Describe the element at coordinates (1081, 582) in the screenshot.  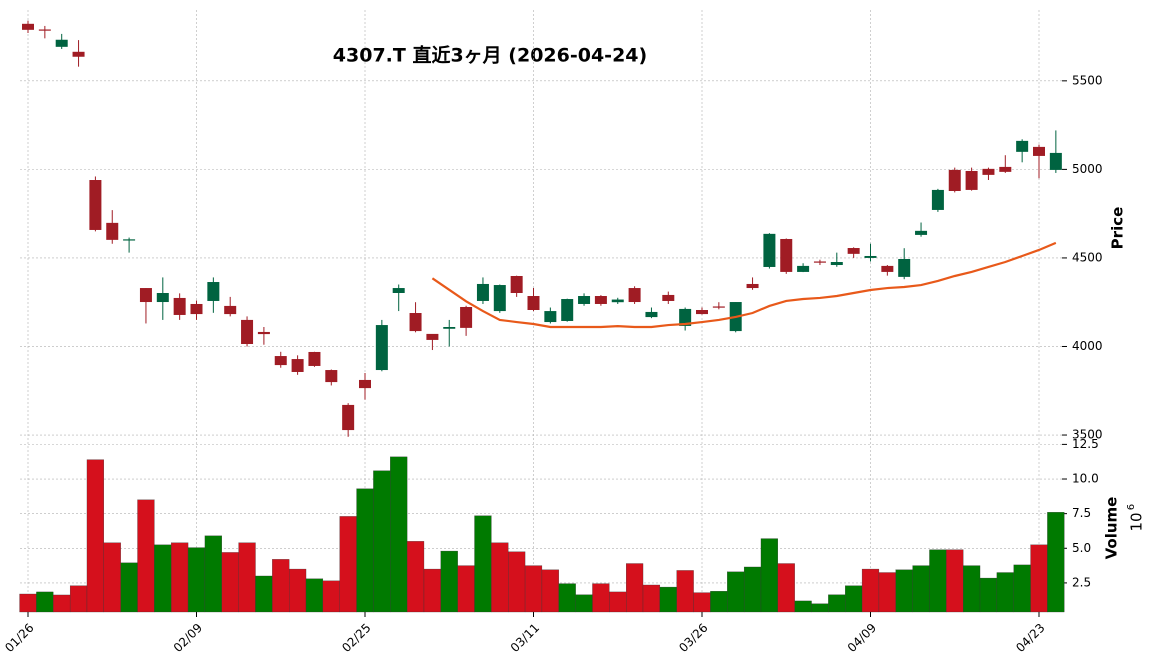
I see `y2-tick-label: 2.5` at that location.